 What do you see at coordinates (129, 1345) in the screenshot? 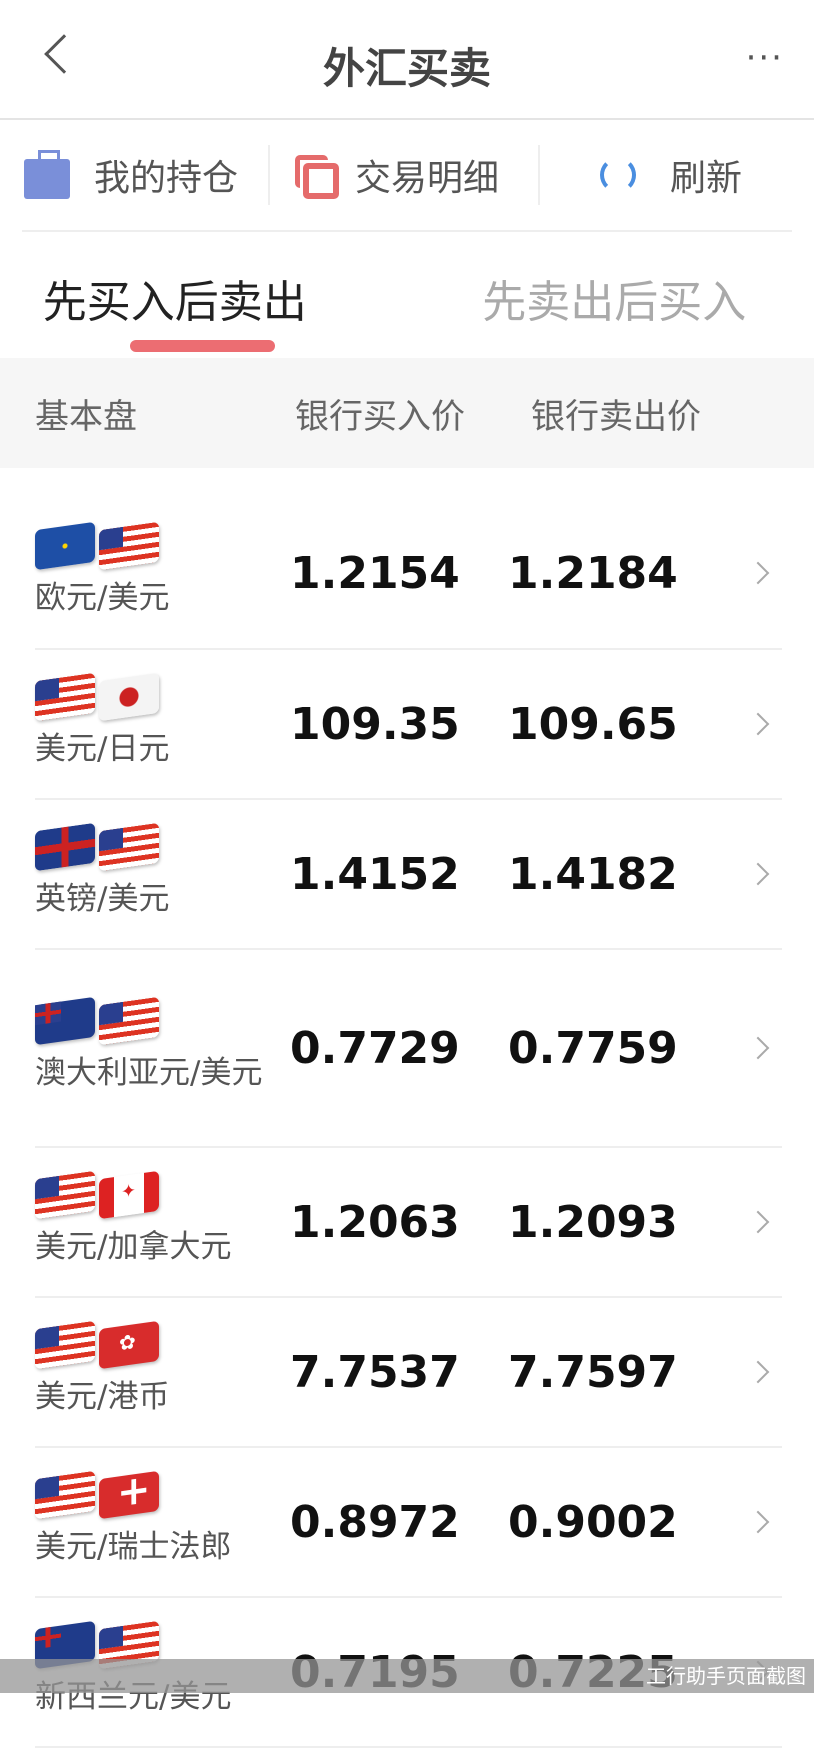
I see `flag-hkg-icon` at bounding box center [129, 1345].